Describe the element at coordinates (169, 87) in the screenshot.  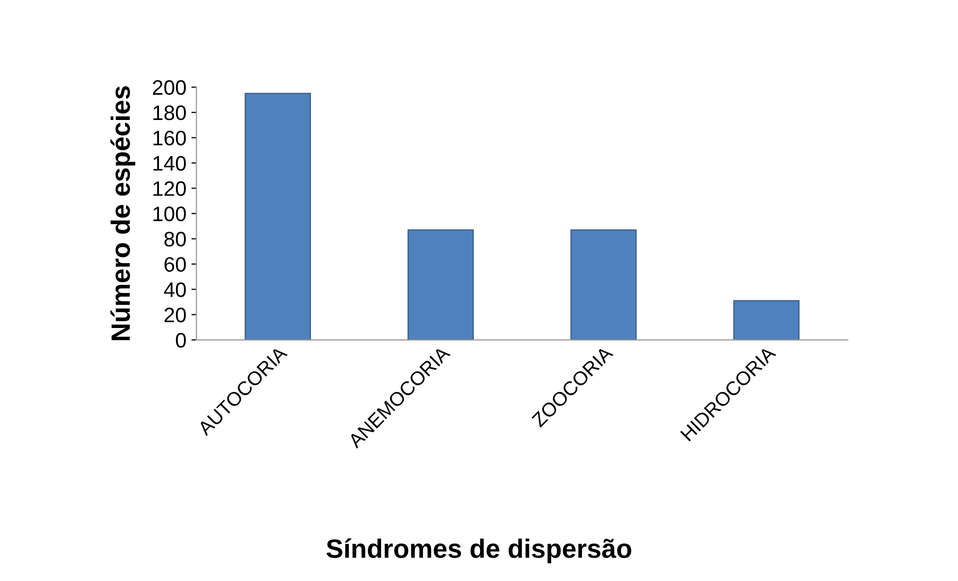
I see `y-tick-label: 200` at that location.